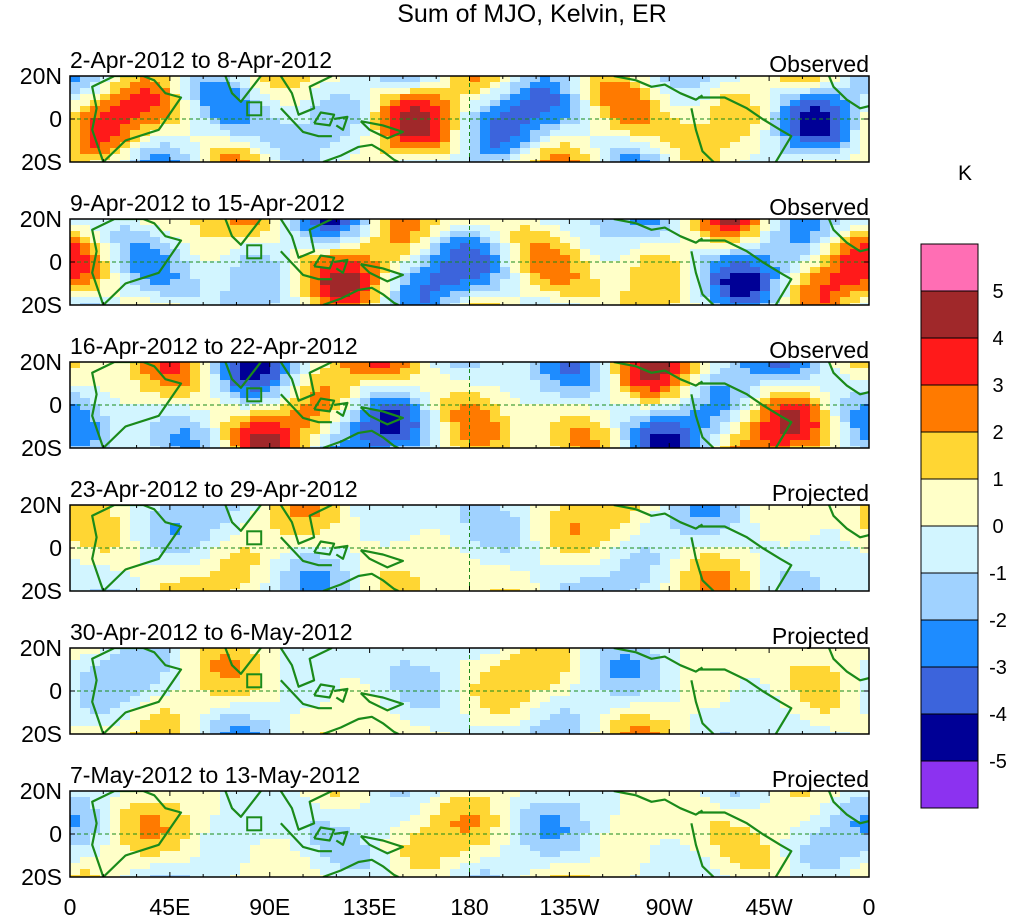  I want to click on panel-2: 20N 0 20S 9-Apr-2012 to 15-Apr-2012 Observed, so click(445, 254).